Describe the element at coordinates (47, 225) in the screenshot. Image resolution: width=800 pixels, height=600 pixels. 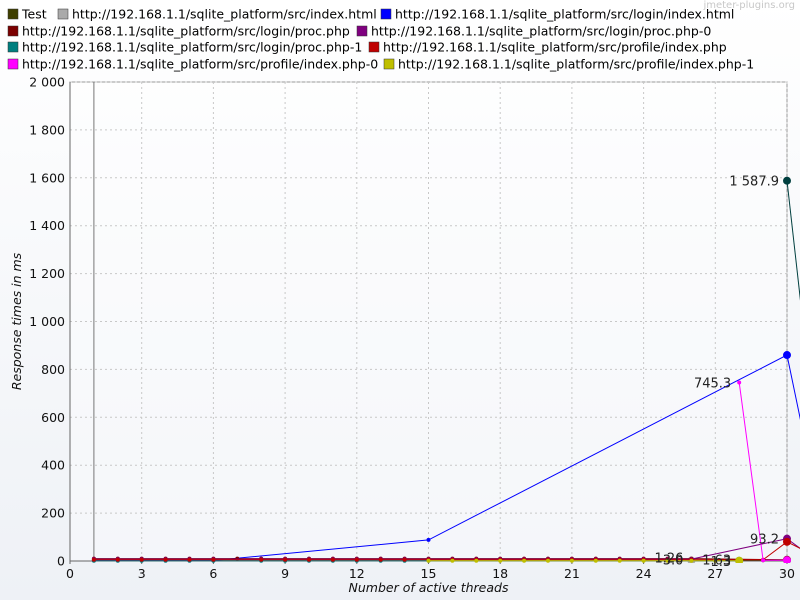
I see `y-tick-label: 1 400` at that location.